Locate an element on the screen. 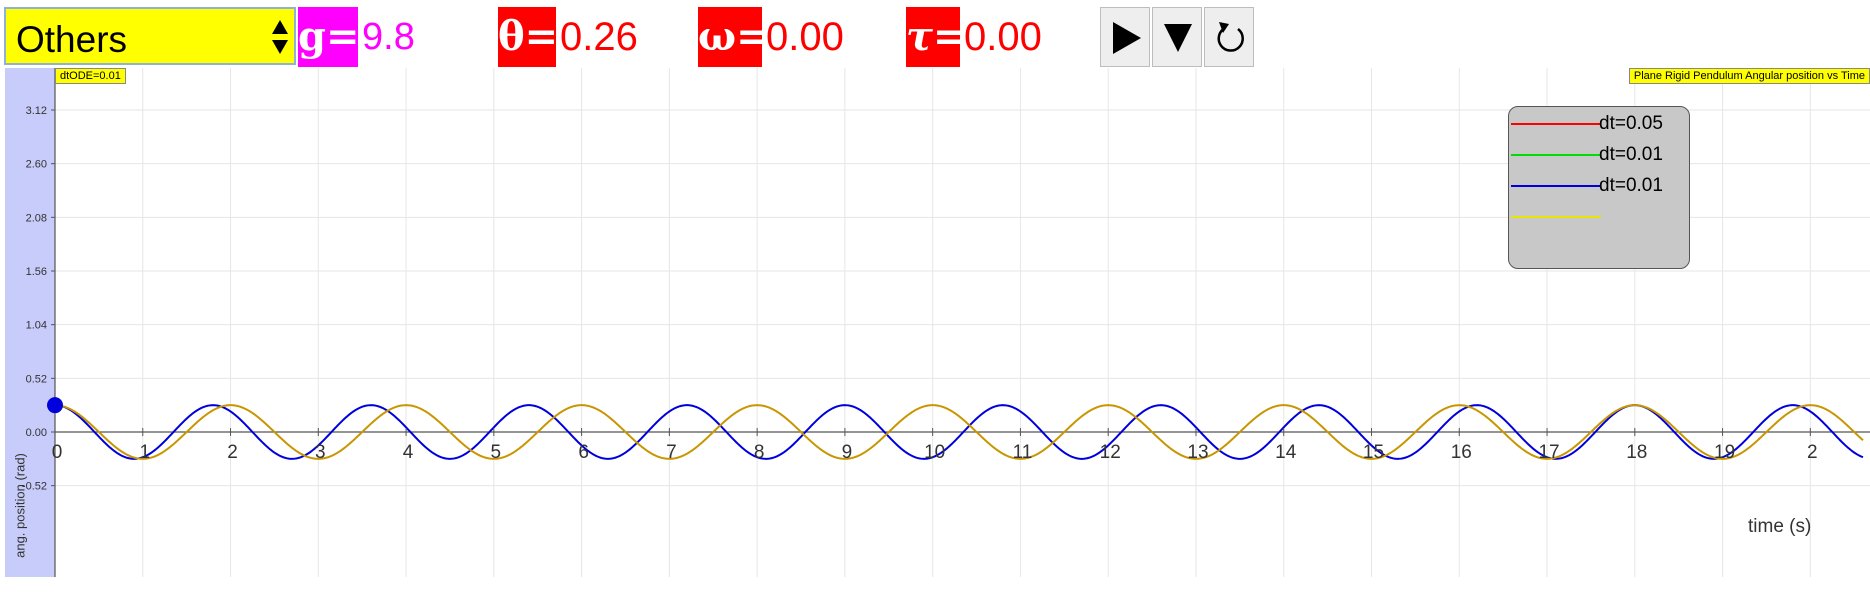 The image size is (1870, 606). y-tick-label: -0.52 is located at coordinates (34, 487).